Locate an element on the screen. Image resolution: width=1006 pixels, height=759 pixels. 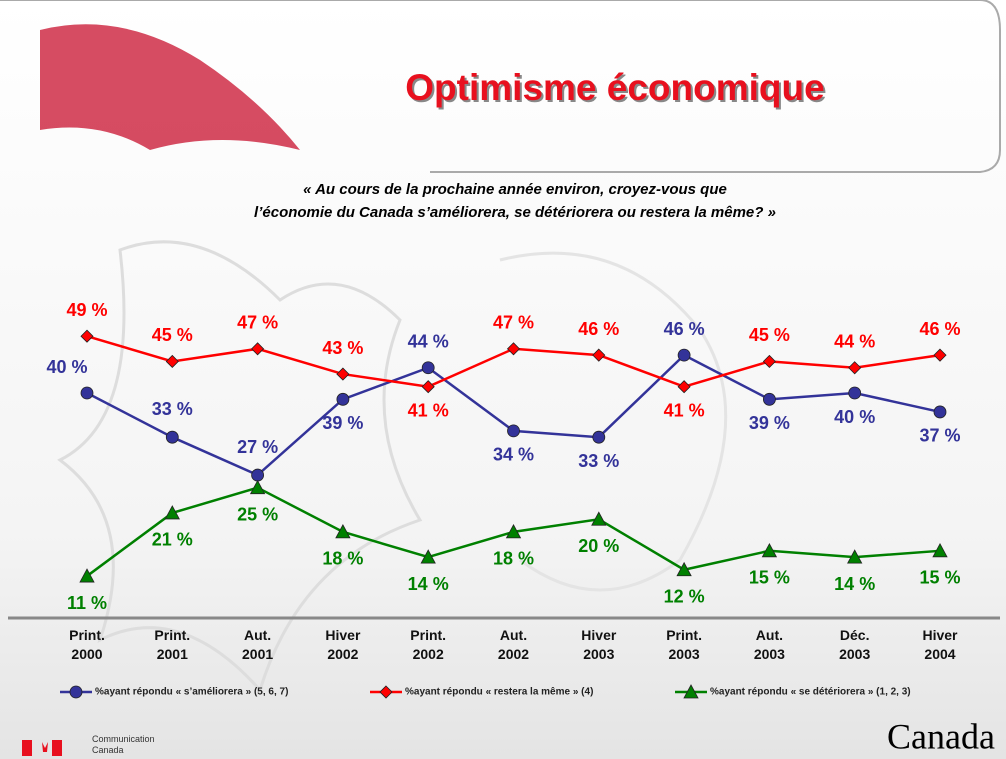
x-tick-label: Aut. 2003 is located at coordinates (769, 644).